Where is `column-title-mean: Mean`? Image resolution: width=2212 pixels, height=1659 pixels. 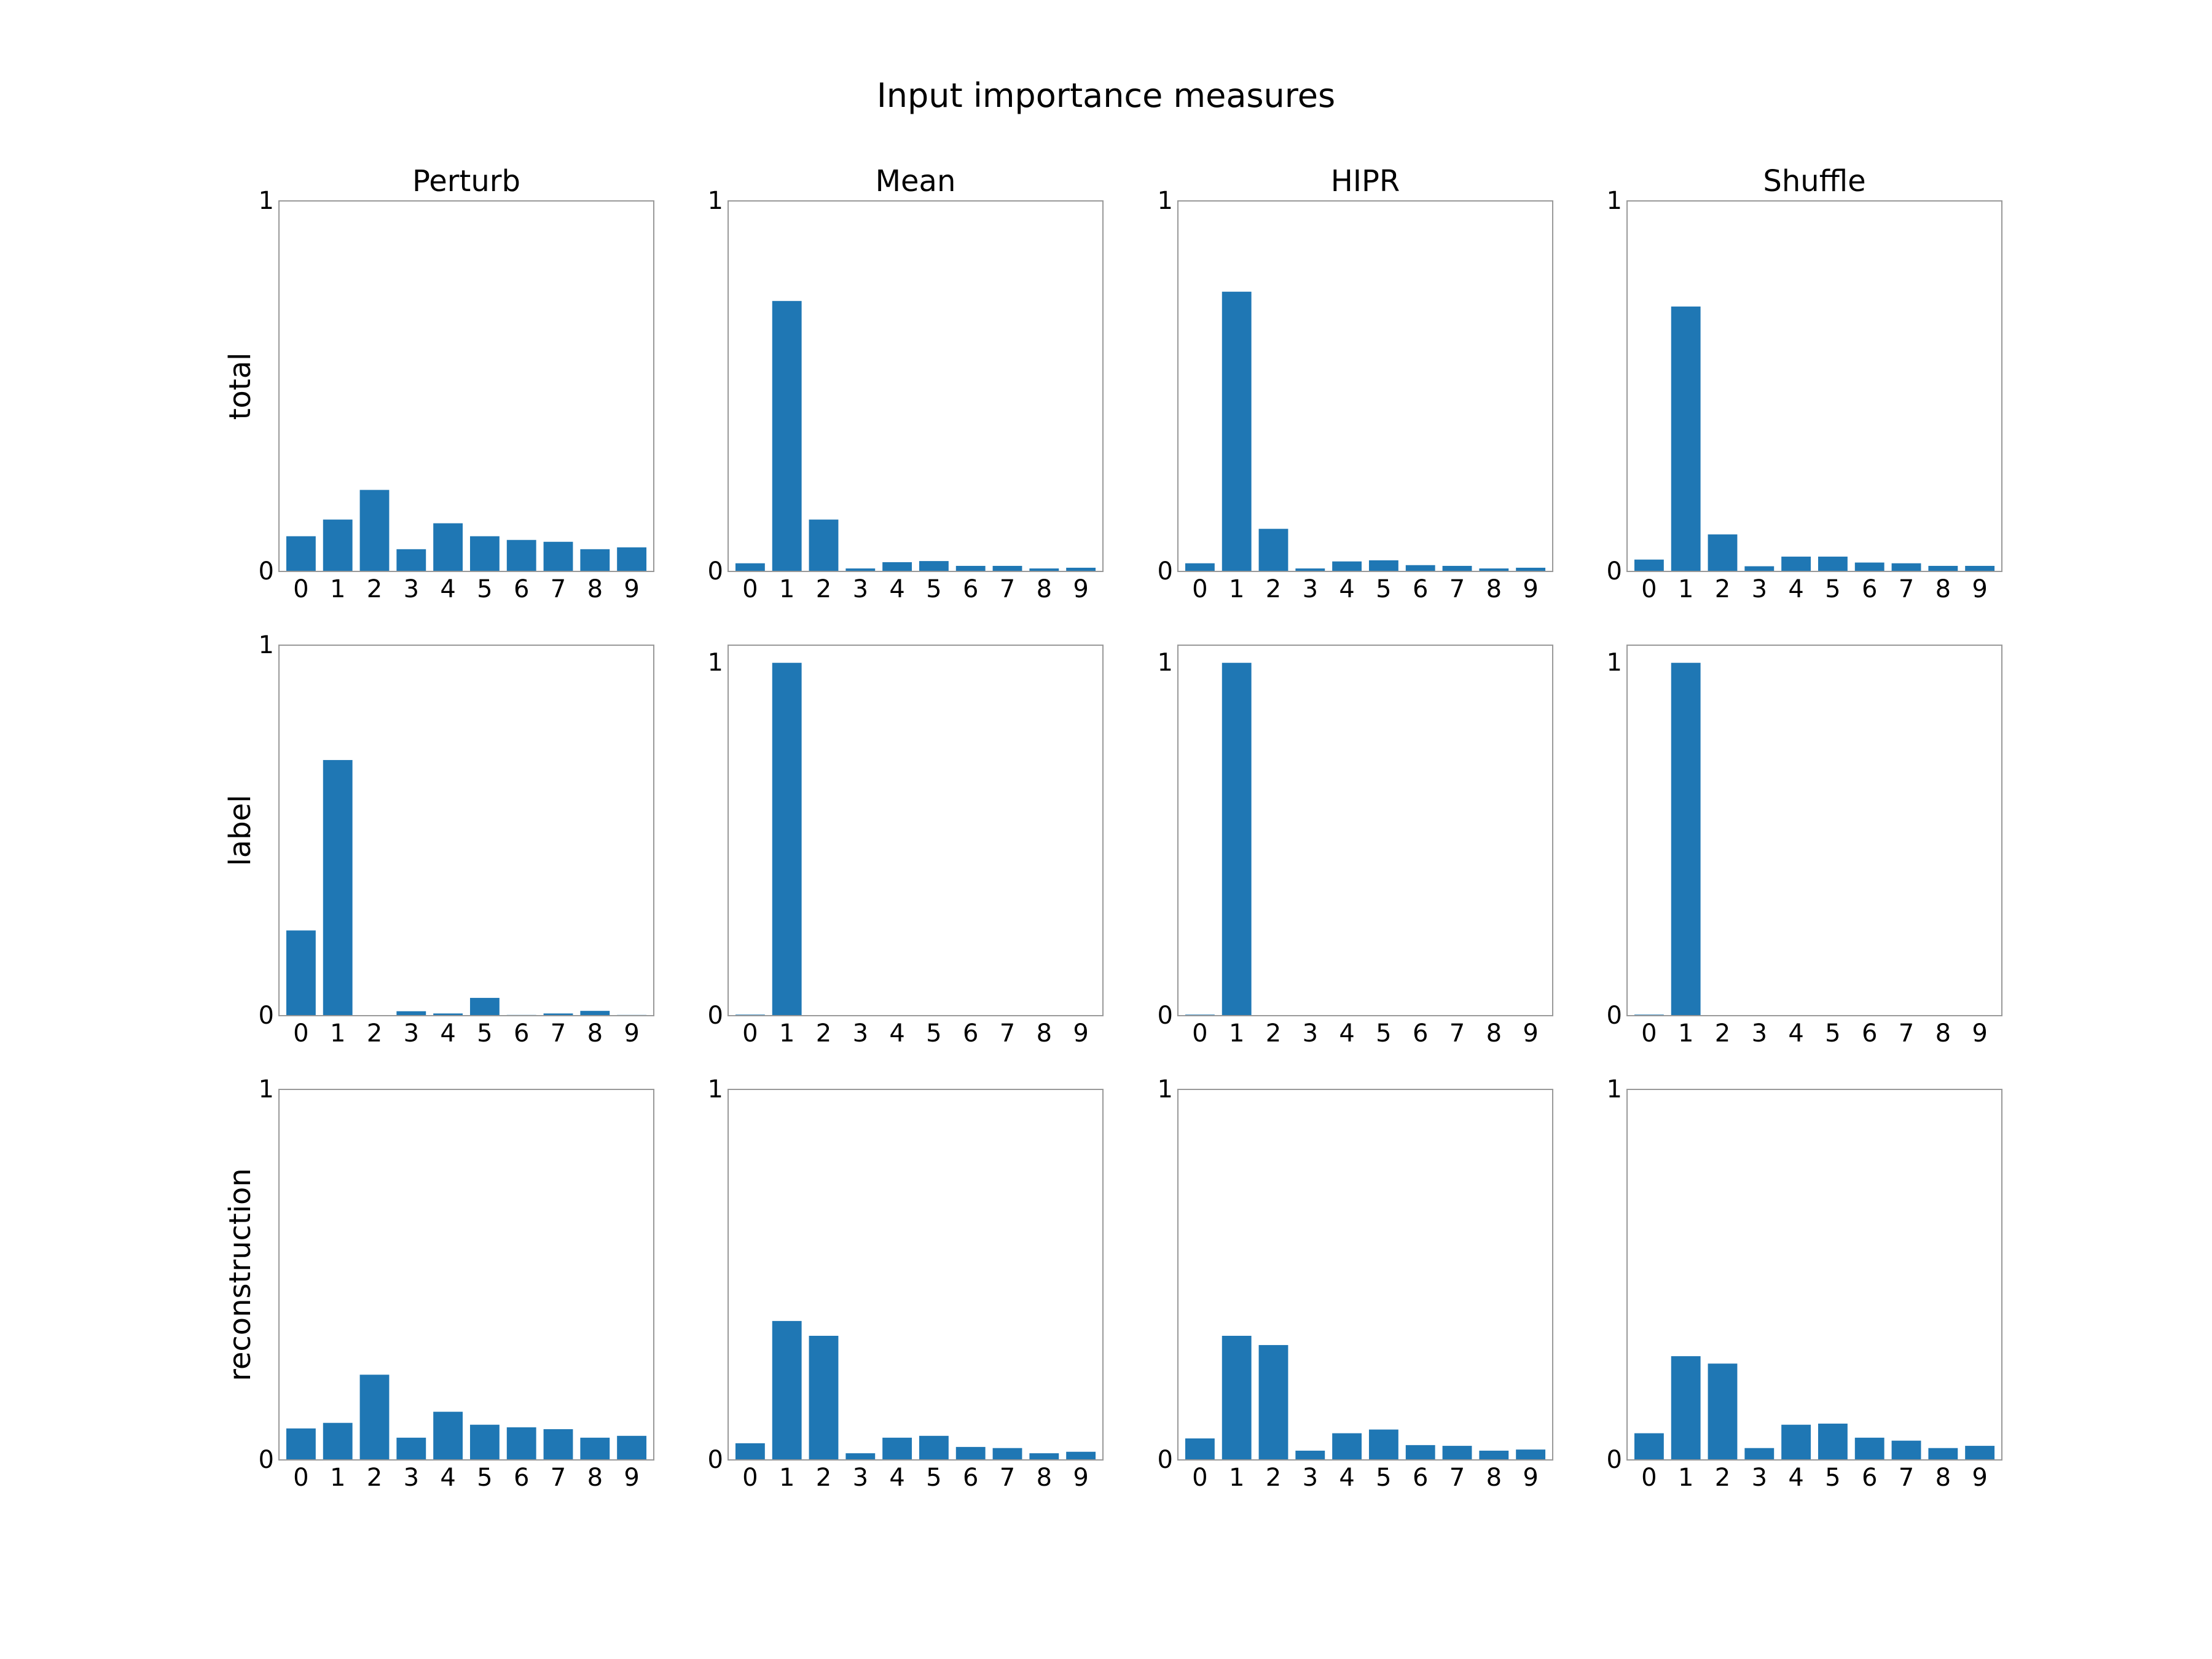 column-title-mean: Mean is located at coordinates (916, 181).